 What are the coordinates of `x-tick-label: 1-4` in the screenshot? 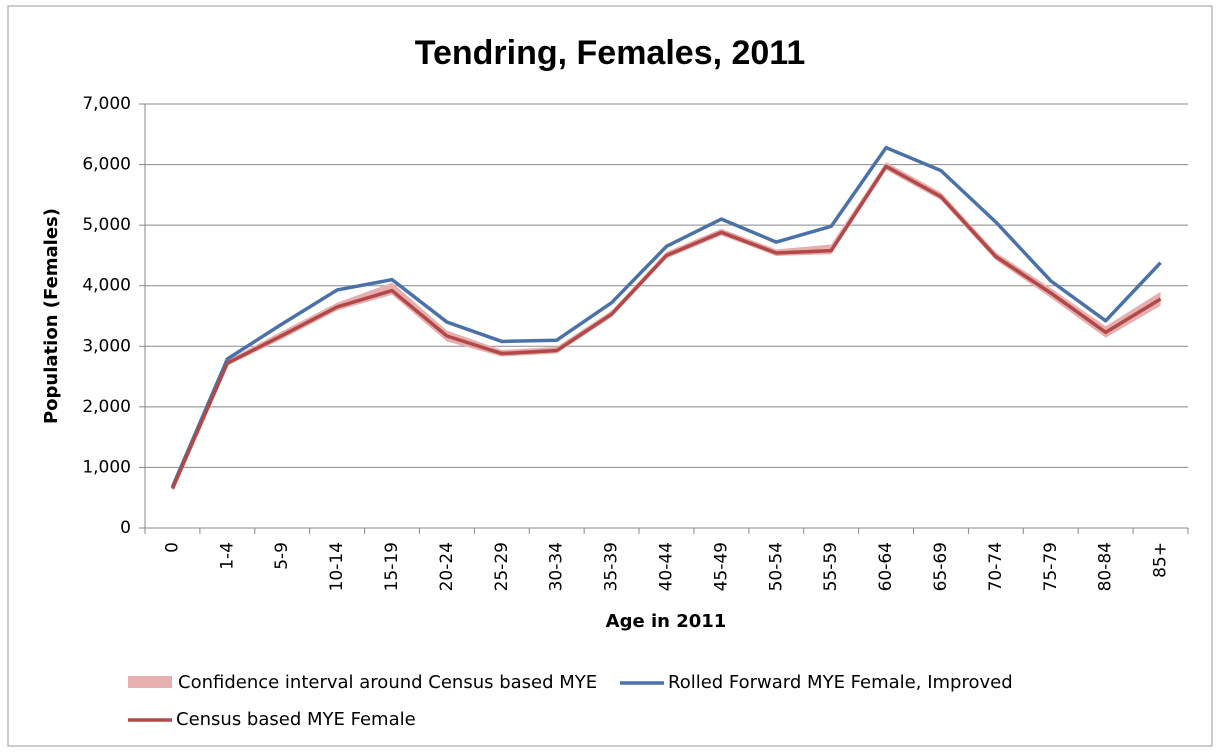 It's located at (227, 556).